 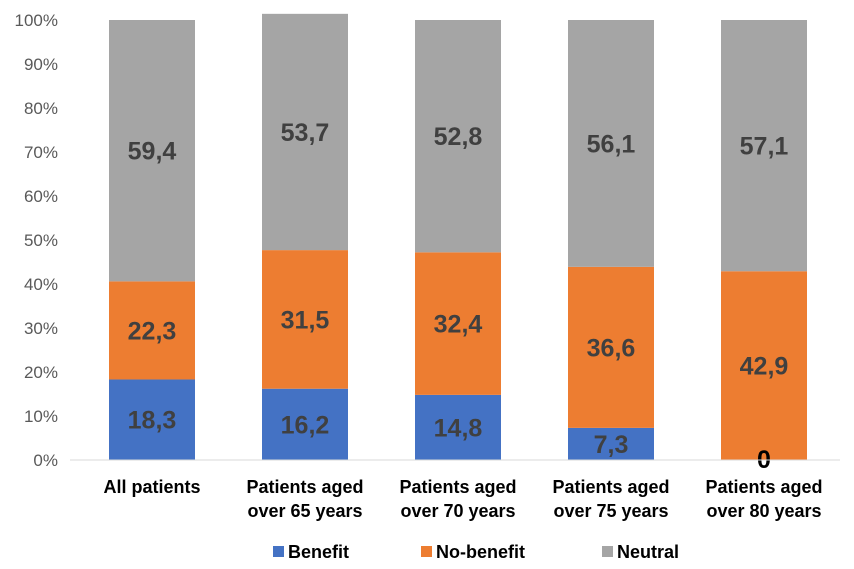 I want to click on y-tick-label: 80%, so click(x=41, y=108).